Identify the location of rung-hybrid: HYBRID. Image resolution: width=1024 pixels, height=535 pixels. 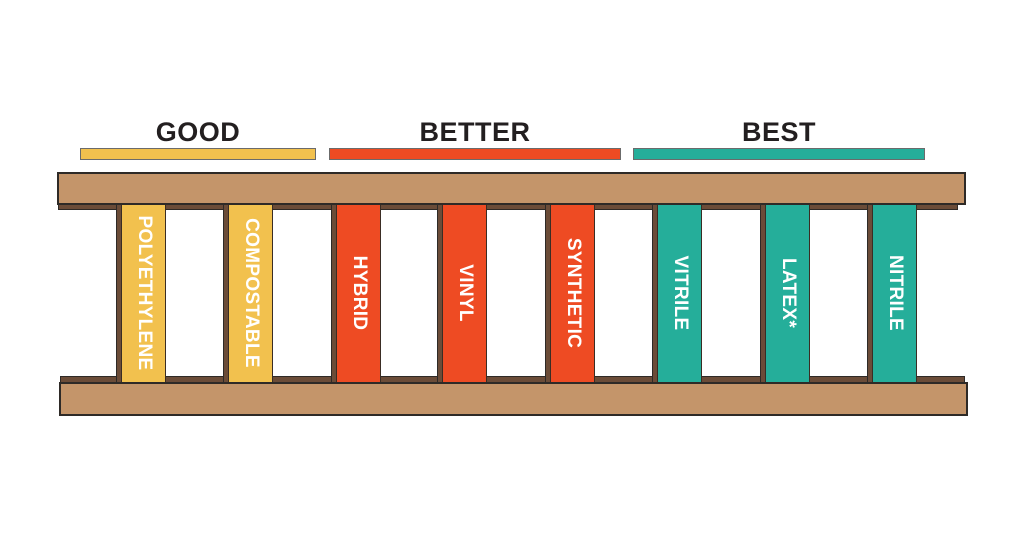
(358, 293).